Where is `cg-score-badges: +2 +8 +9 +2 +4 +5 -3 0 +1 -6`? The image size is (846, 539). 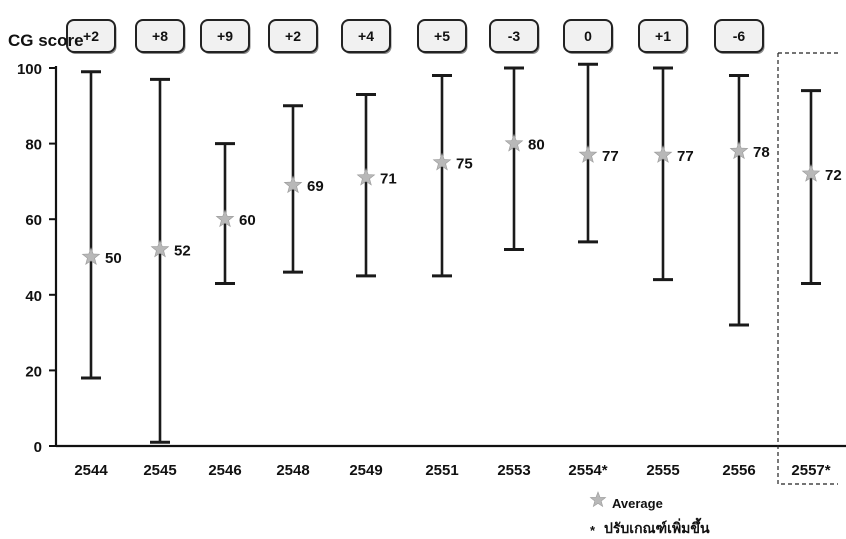
cg-score-badges: +2 +8 +9 +2 +4 +5 -3 0 +1 -6 is located at coordinates (415, 36).